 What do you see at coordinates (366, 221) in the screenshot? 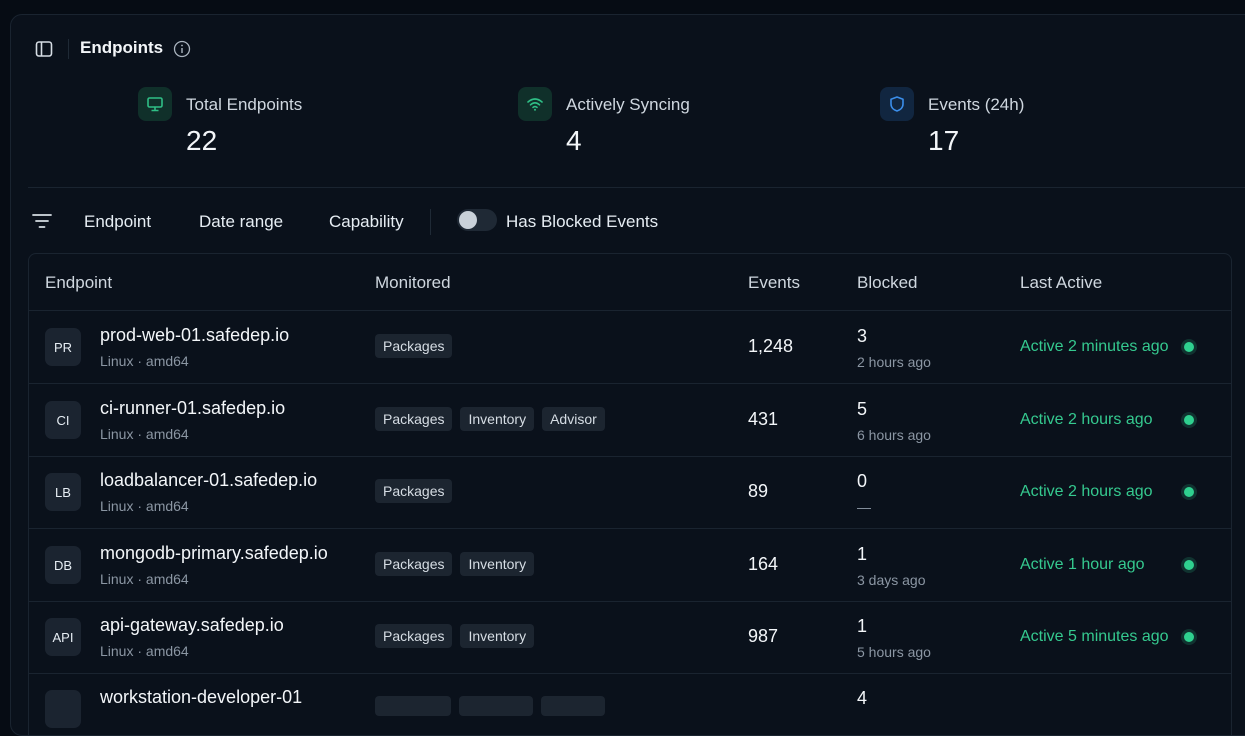
I see `capability-filter-button: Capability` at bounding box center [366, 221].